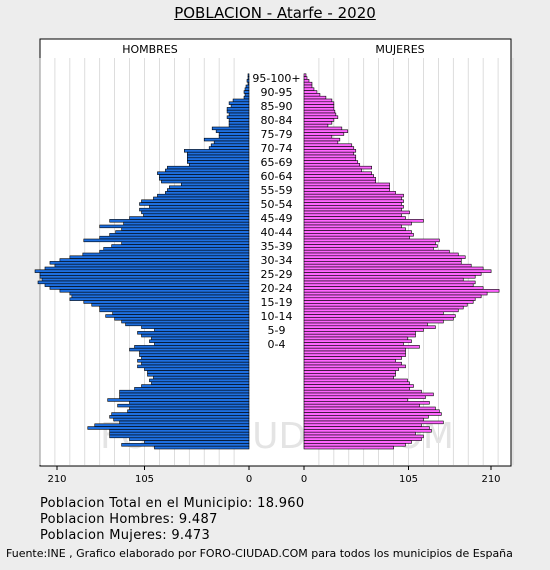 The width and height of the screenshot is (550, 570). I want to click on age-group-label: 85-90, so click(277, 106).